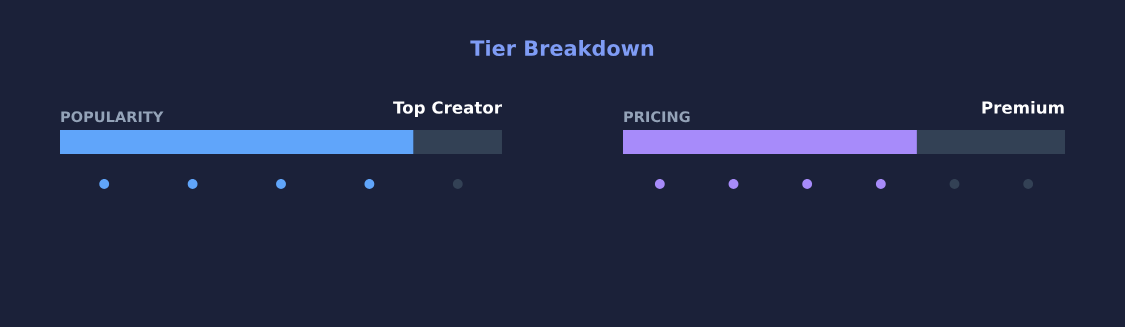 The image size is (1125, 327). Describe the element at coordinates (447, 109) in the screenshot. I see `text: Top Creator` at that location.